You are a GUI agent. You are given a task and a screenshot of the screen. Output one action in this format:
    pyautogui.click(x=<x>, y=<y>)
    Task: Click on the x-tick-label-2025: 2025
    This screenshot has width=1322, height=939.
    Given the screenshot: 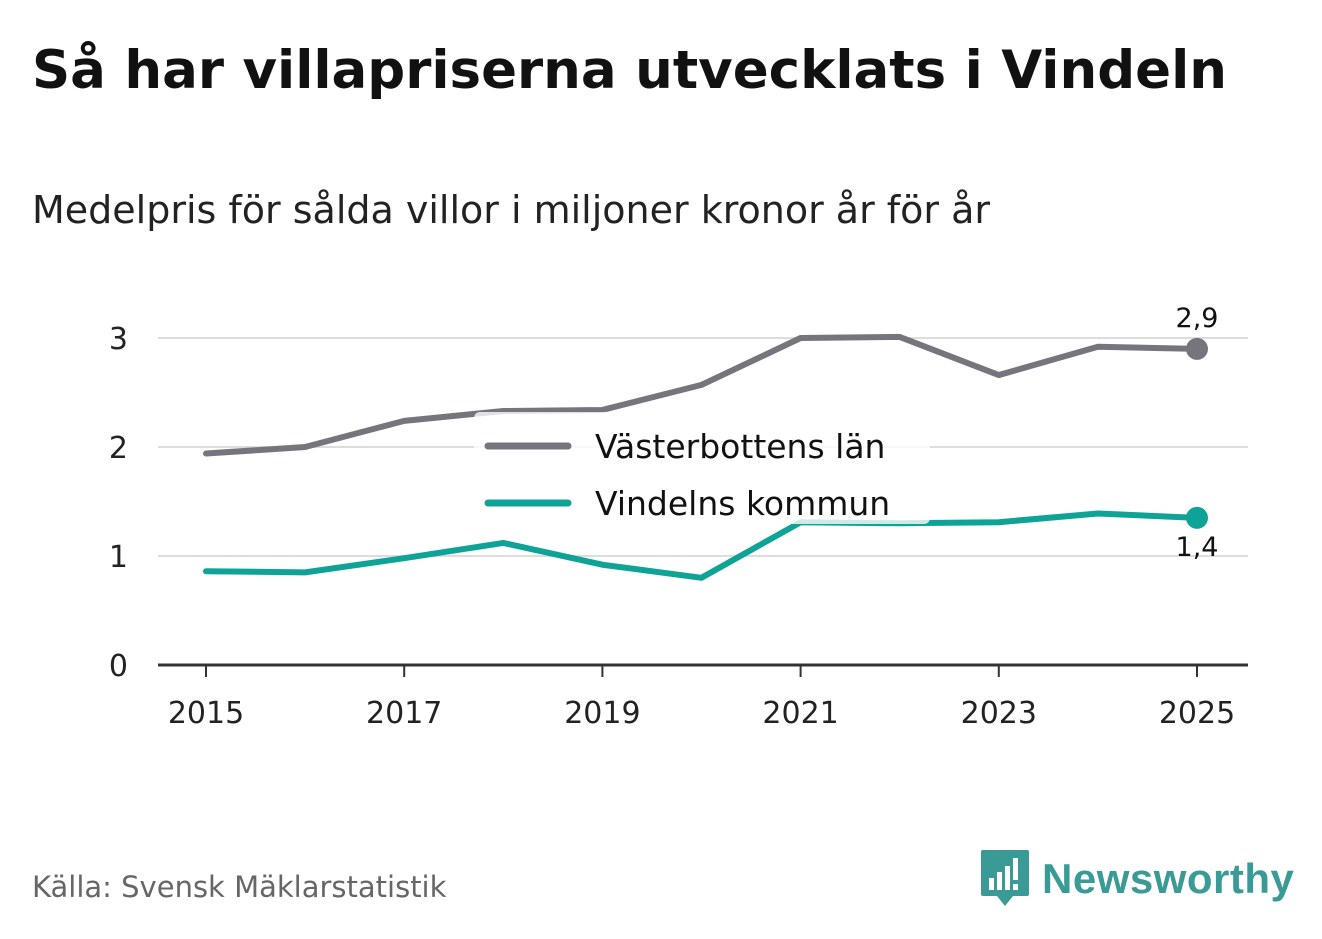 What is the action you would take?
    pyautogui.click(x=1197, y=713)
    